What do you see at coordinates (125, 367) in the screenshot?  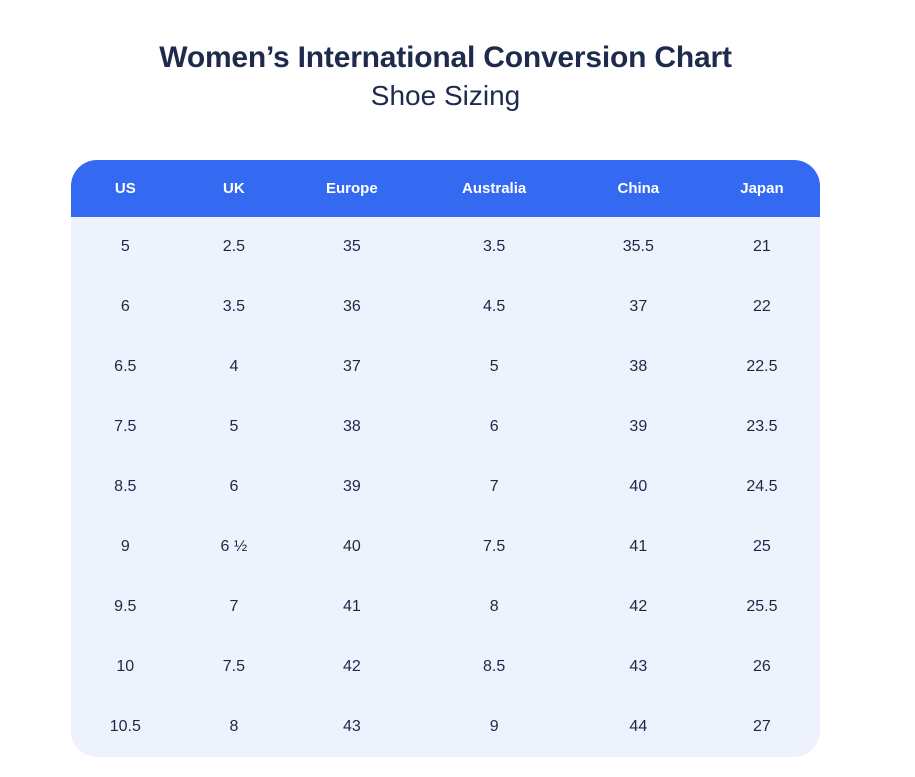 I see `size-cell: 6.5` at bounding box center [125, 367].